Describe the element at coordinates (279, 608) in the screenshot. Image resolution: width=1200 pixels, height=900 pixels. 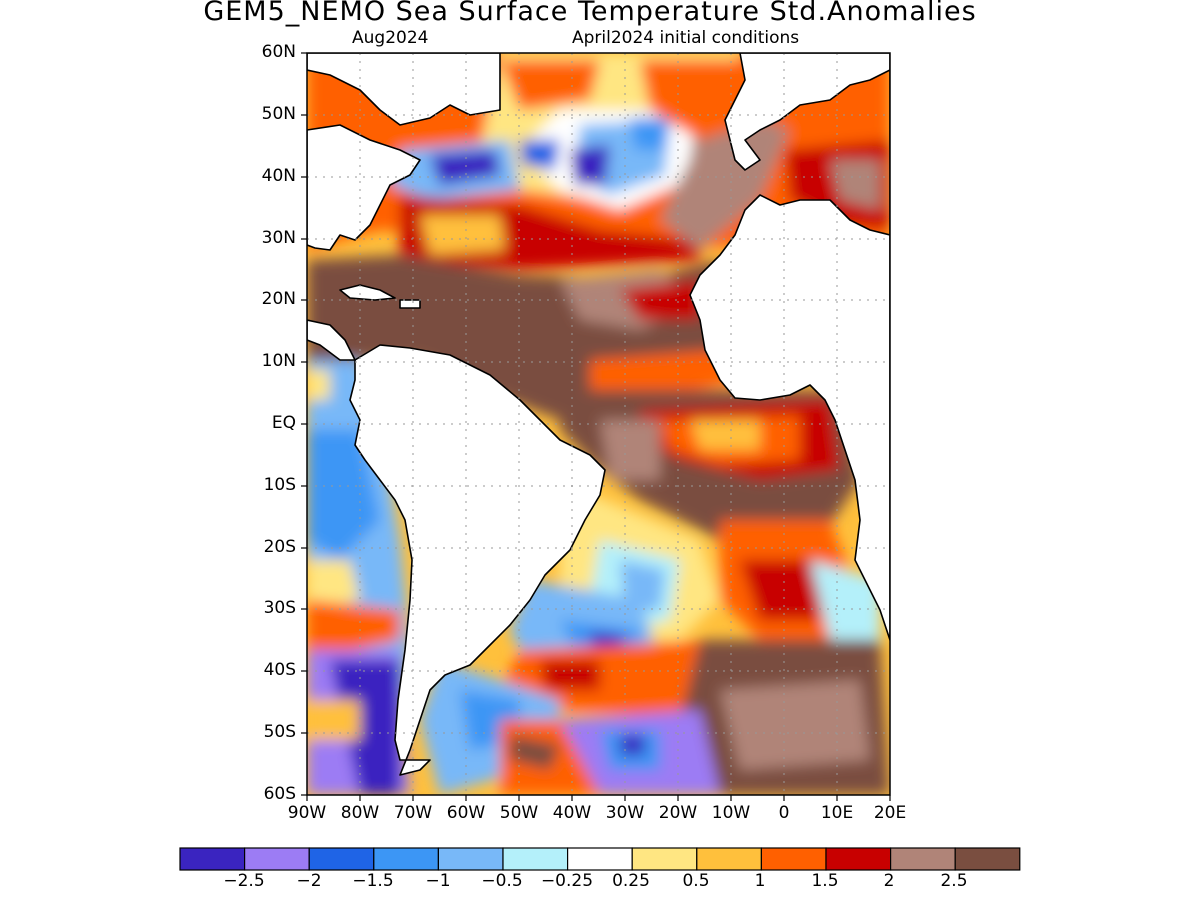
I see `lat-label-30s: 30S` at that location.